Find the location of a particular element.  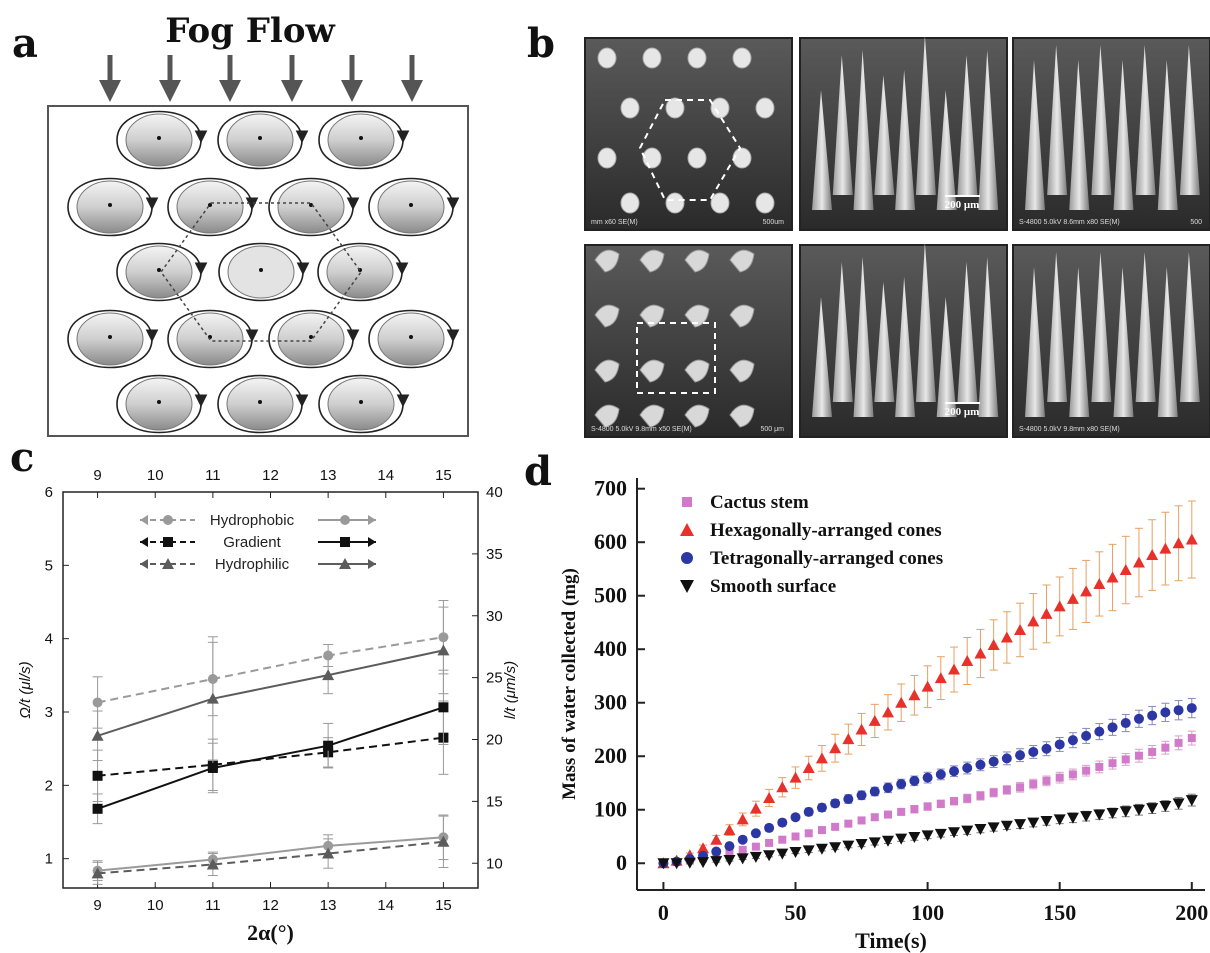

y-right-tick-label: 35 is located at coordinates (494, 554).